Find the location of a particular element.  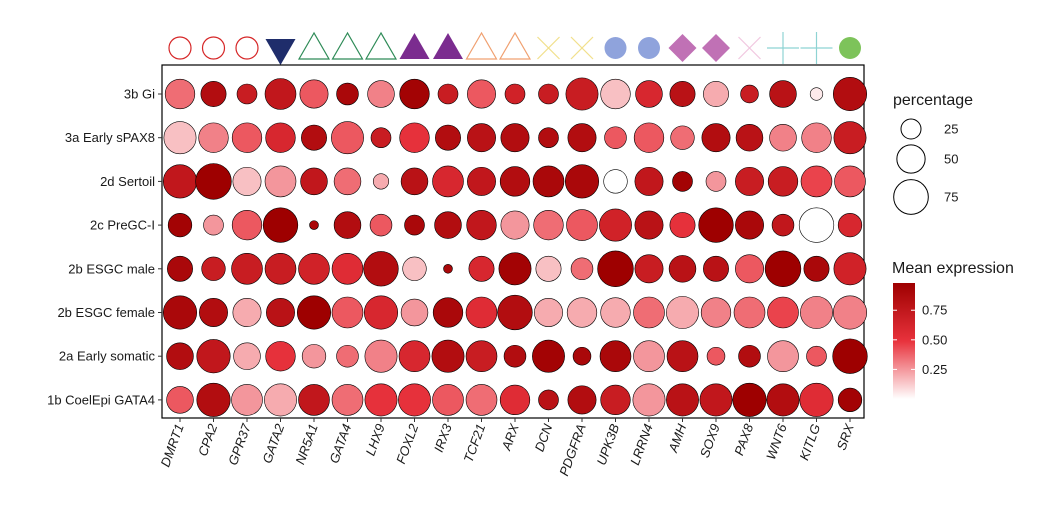

dot-3b-gi-irx3 is located at coordinates (448, 94).